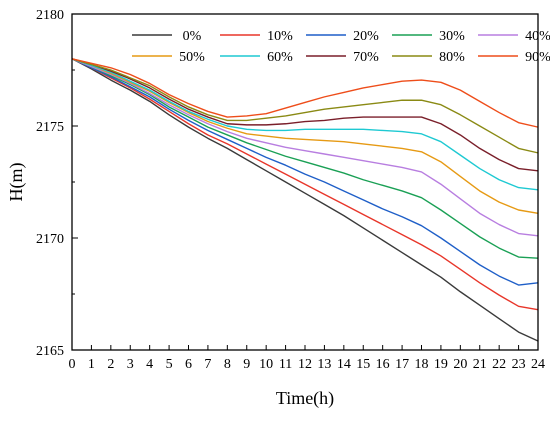 The image size is (550, 442). What do you see at coordinates (452, 57) in the screenshot?
I see `legend-label-8: 80%` at bounding box center [452, 57].